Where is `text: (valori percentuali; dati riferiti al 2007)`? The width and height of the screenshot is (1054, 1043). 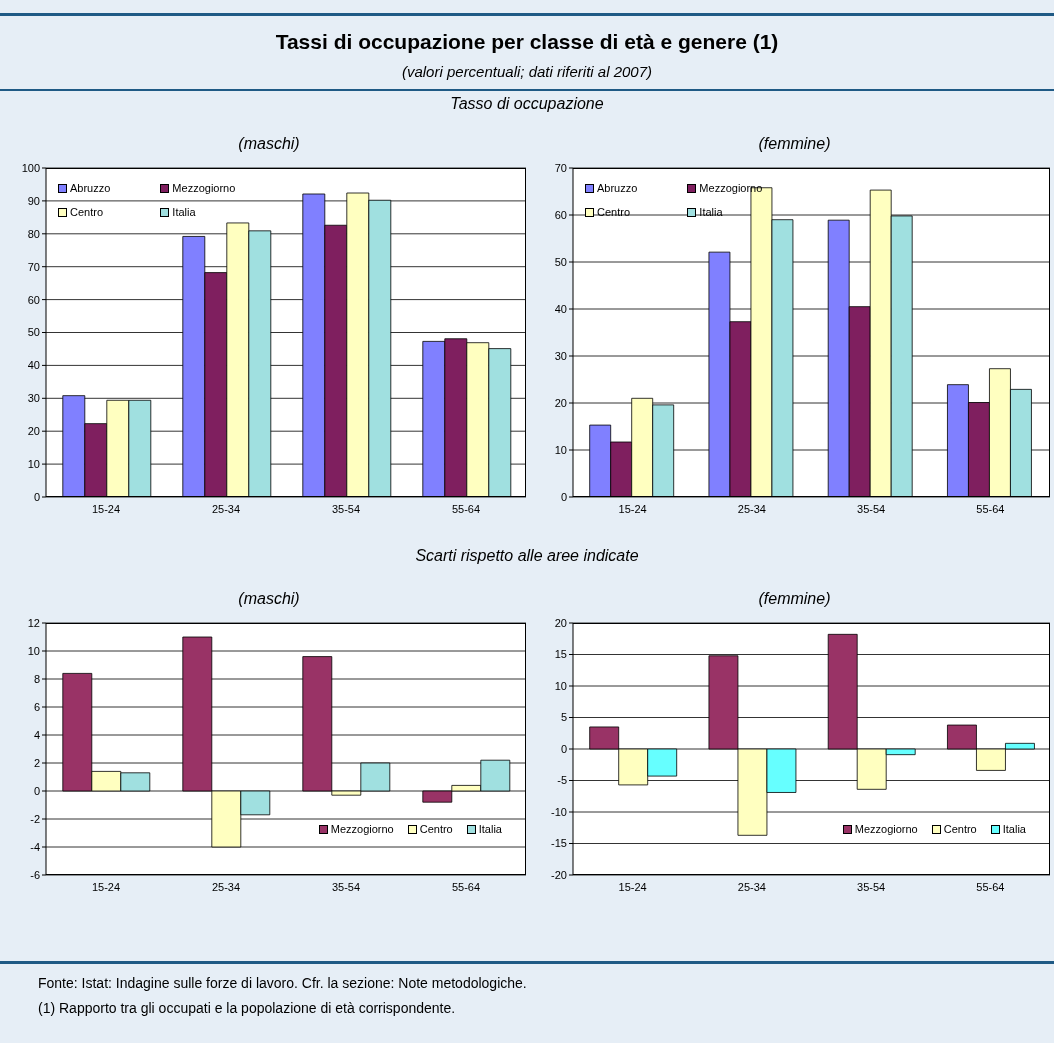
text: (valori percentuali; dati riferiti al 2007) is located at coordinates (527, 71).